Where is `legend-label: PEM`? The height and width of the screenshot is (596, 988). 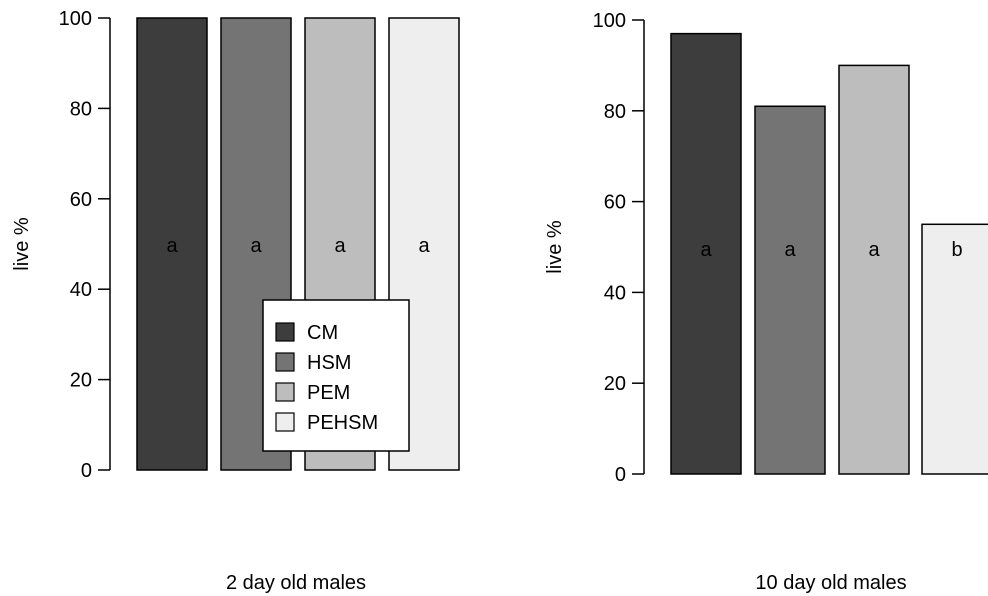
legend-label: PEM is located at coordinates (328, 393).